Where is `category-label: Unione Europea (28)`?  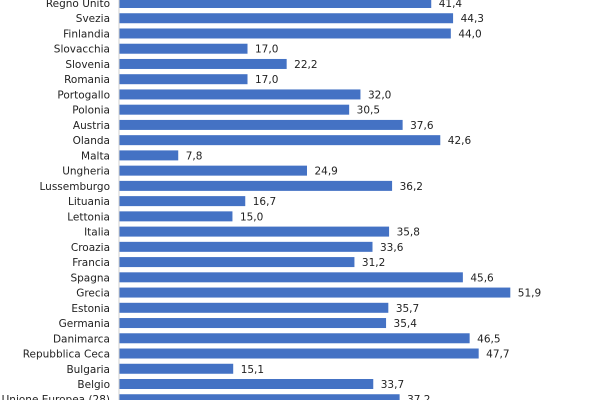
category-label: Unione Europea (28) is located at coordinates (56, 397).